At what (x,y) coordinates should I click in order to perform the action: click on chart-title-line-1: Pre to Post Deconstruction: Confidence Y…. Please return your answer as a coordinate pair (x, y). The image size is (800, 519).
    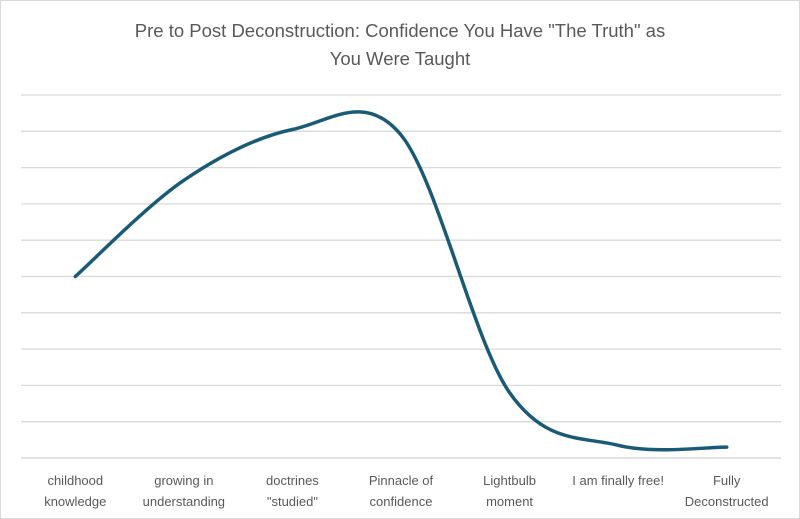
    Looking at the image, I should click on (400, 30).